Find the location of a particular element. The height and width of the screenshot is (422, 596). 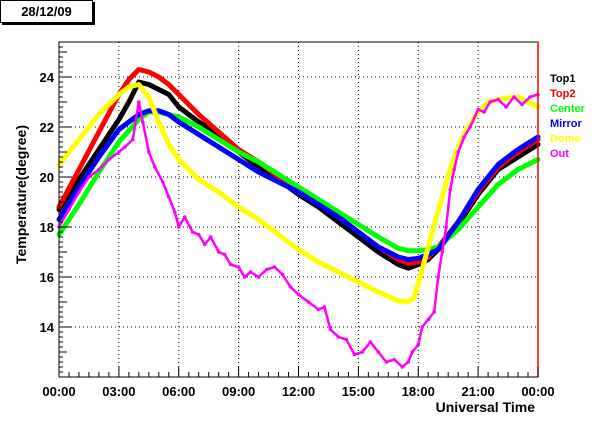

legend-item-out: Out is located at coordinates (559, 154).